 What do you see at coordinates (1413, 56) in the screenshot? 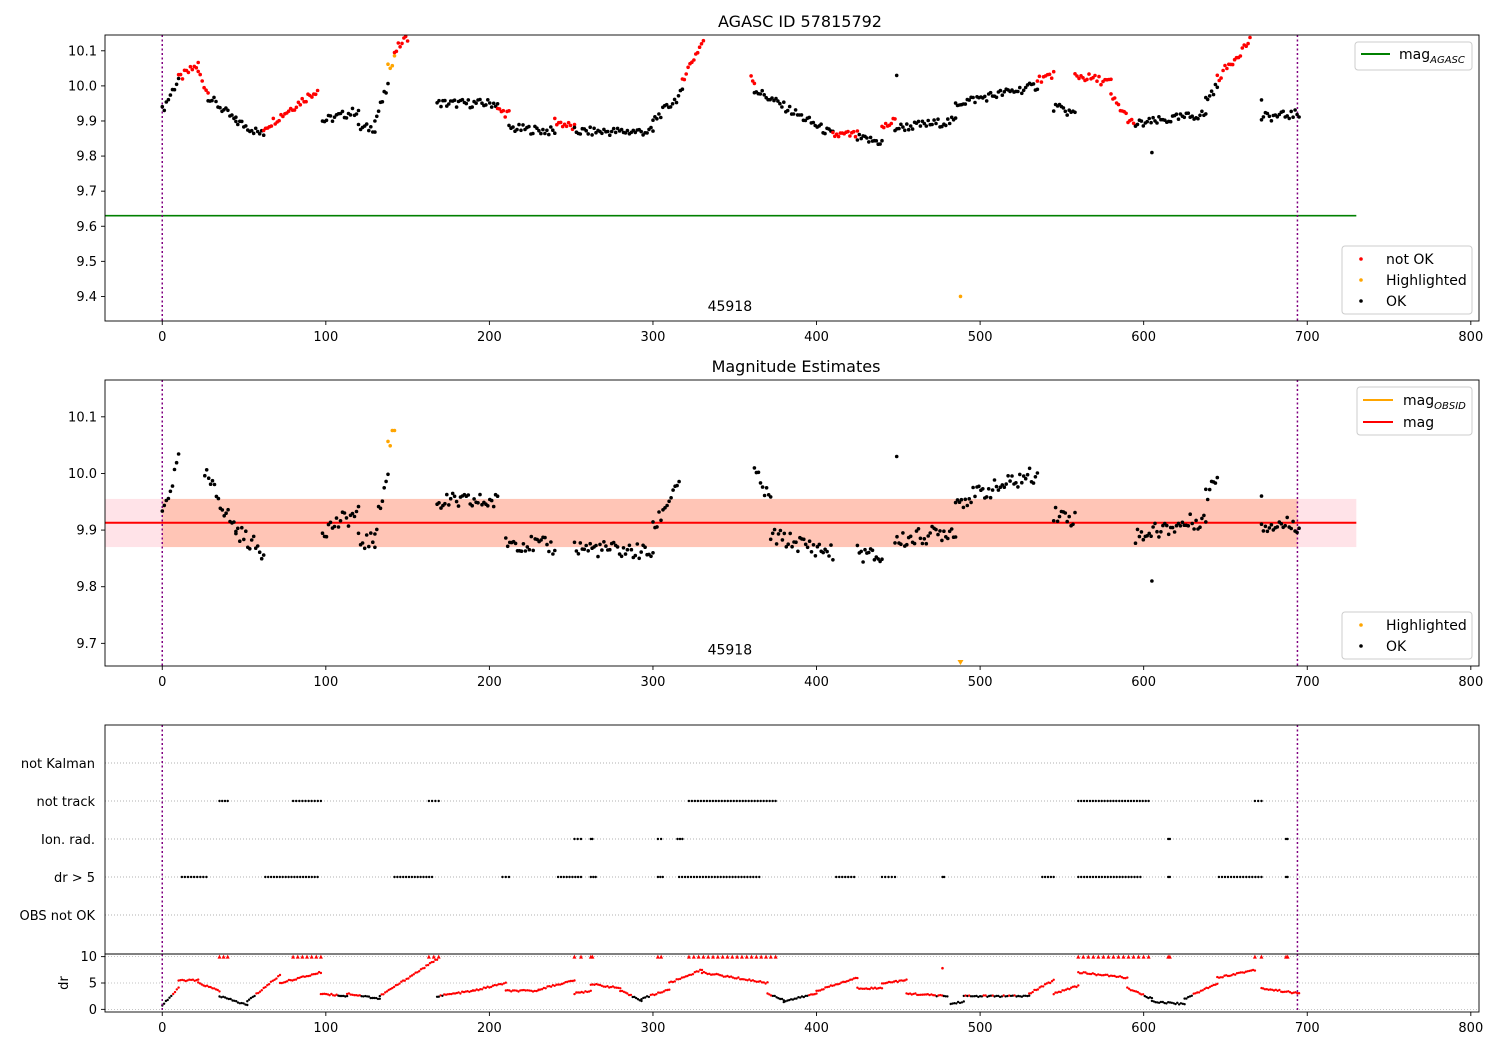
I see `agasc-line-legend: magAGASC` at bounding box center [1413, 56].